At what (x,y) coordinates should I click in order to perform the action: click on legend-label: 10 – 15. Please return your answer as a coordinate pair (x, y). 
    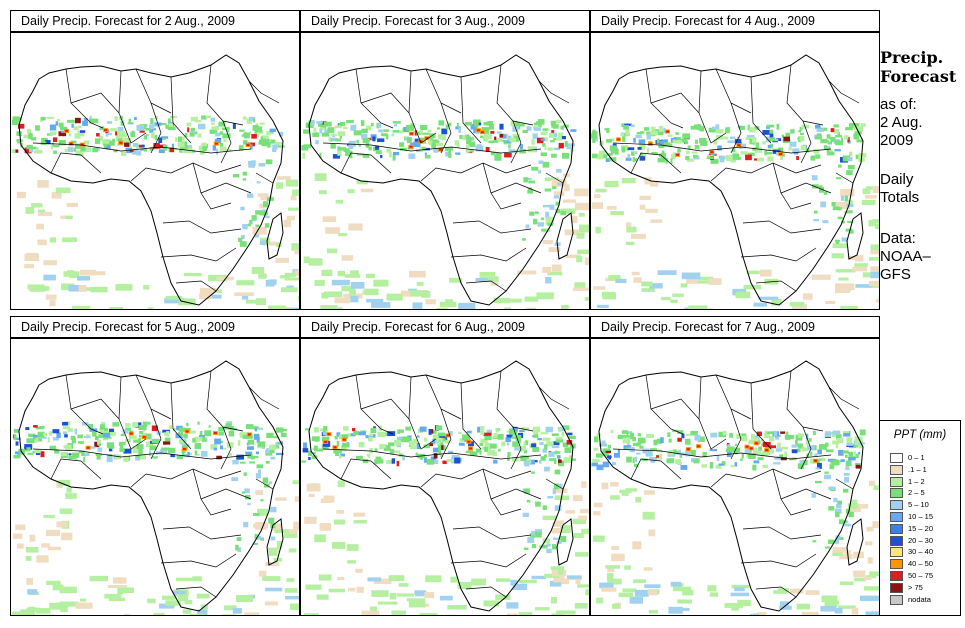
    Looking at the image, I should click on (921, 516).